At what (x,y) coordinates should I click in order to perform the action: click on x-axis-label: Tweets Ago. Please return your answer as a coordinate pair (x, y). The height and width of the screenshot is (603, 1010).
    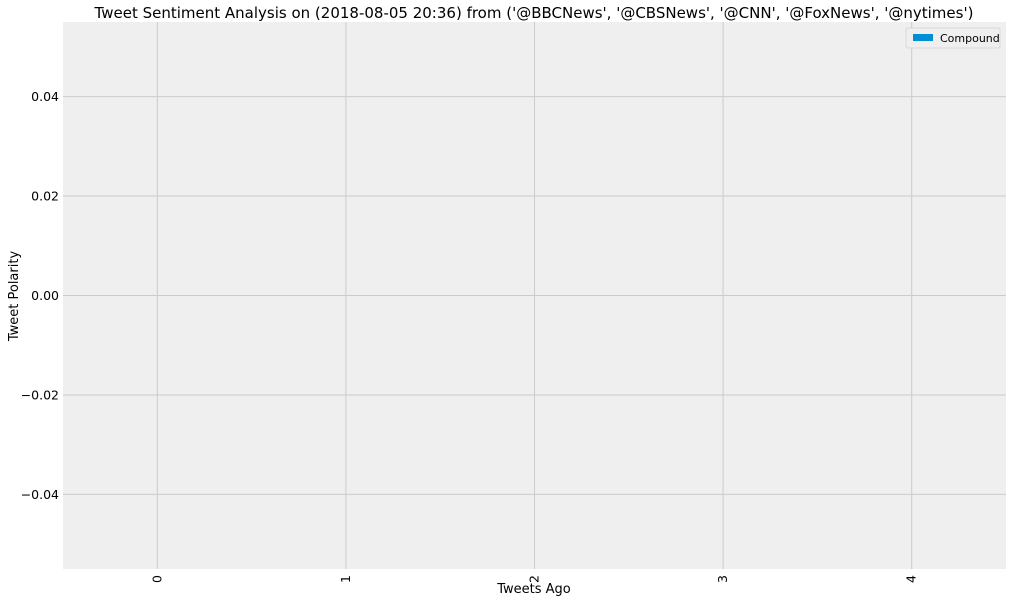
    Looking at the image, I should click on (533, 589).